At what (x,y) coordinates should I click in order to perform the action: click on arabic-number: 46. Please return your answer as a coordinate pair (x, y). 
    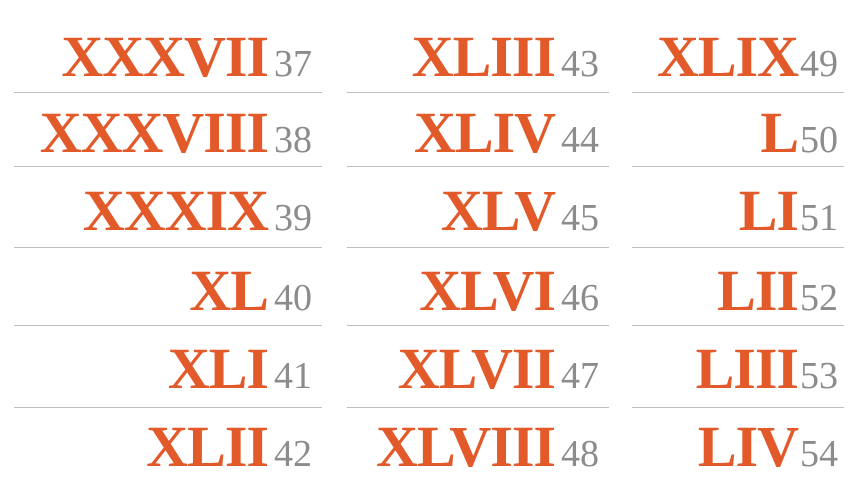
    Looking at the image, I should click on (580, 298).